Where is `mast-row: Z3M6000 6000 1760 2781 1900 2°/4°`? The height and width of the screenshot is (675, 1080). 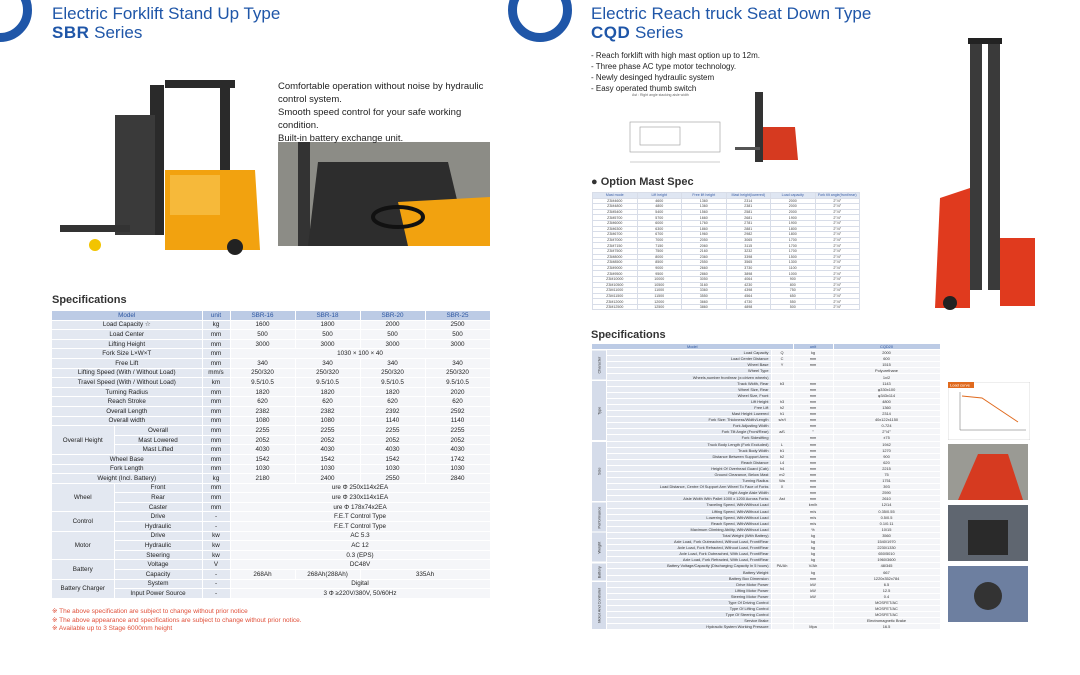 mast-row: Z3M6000 6000 1760 2781 1900 2°/4° is located at coordinates (726, 223).